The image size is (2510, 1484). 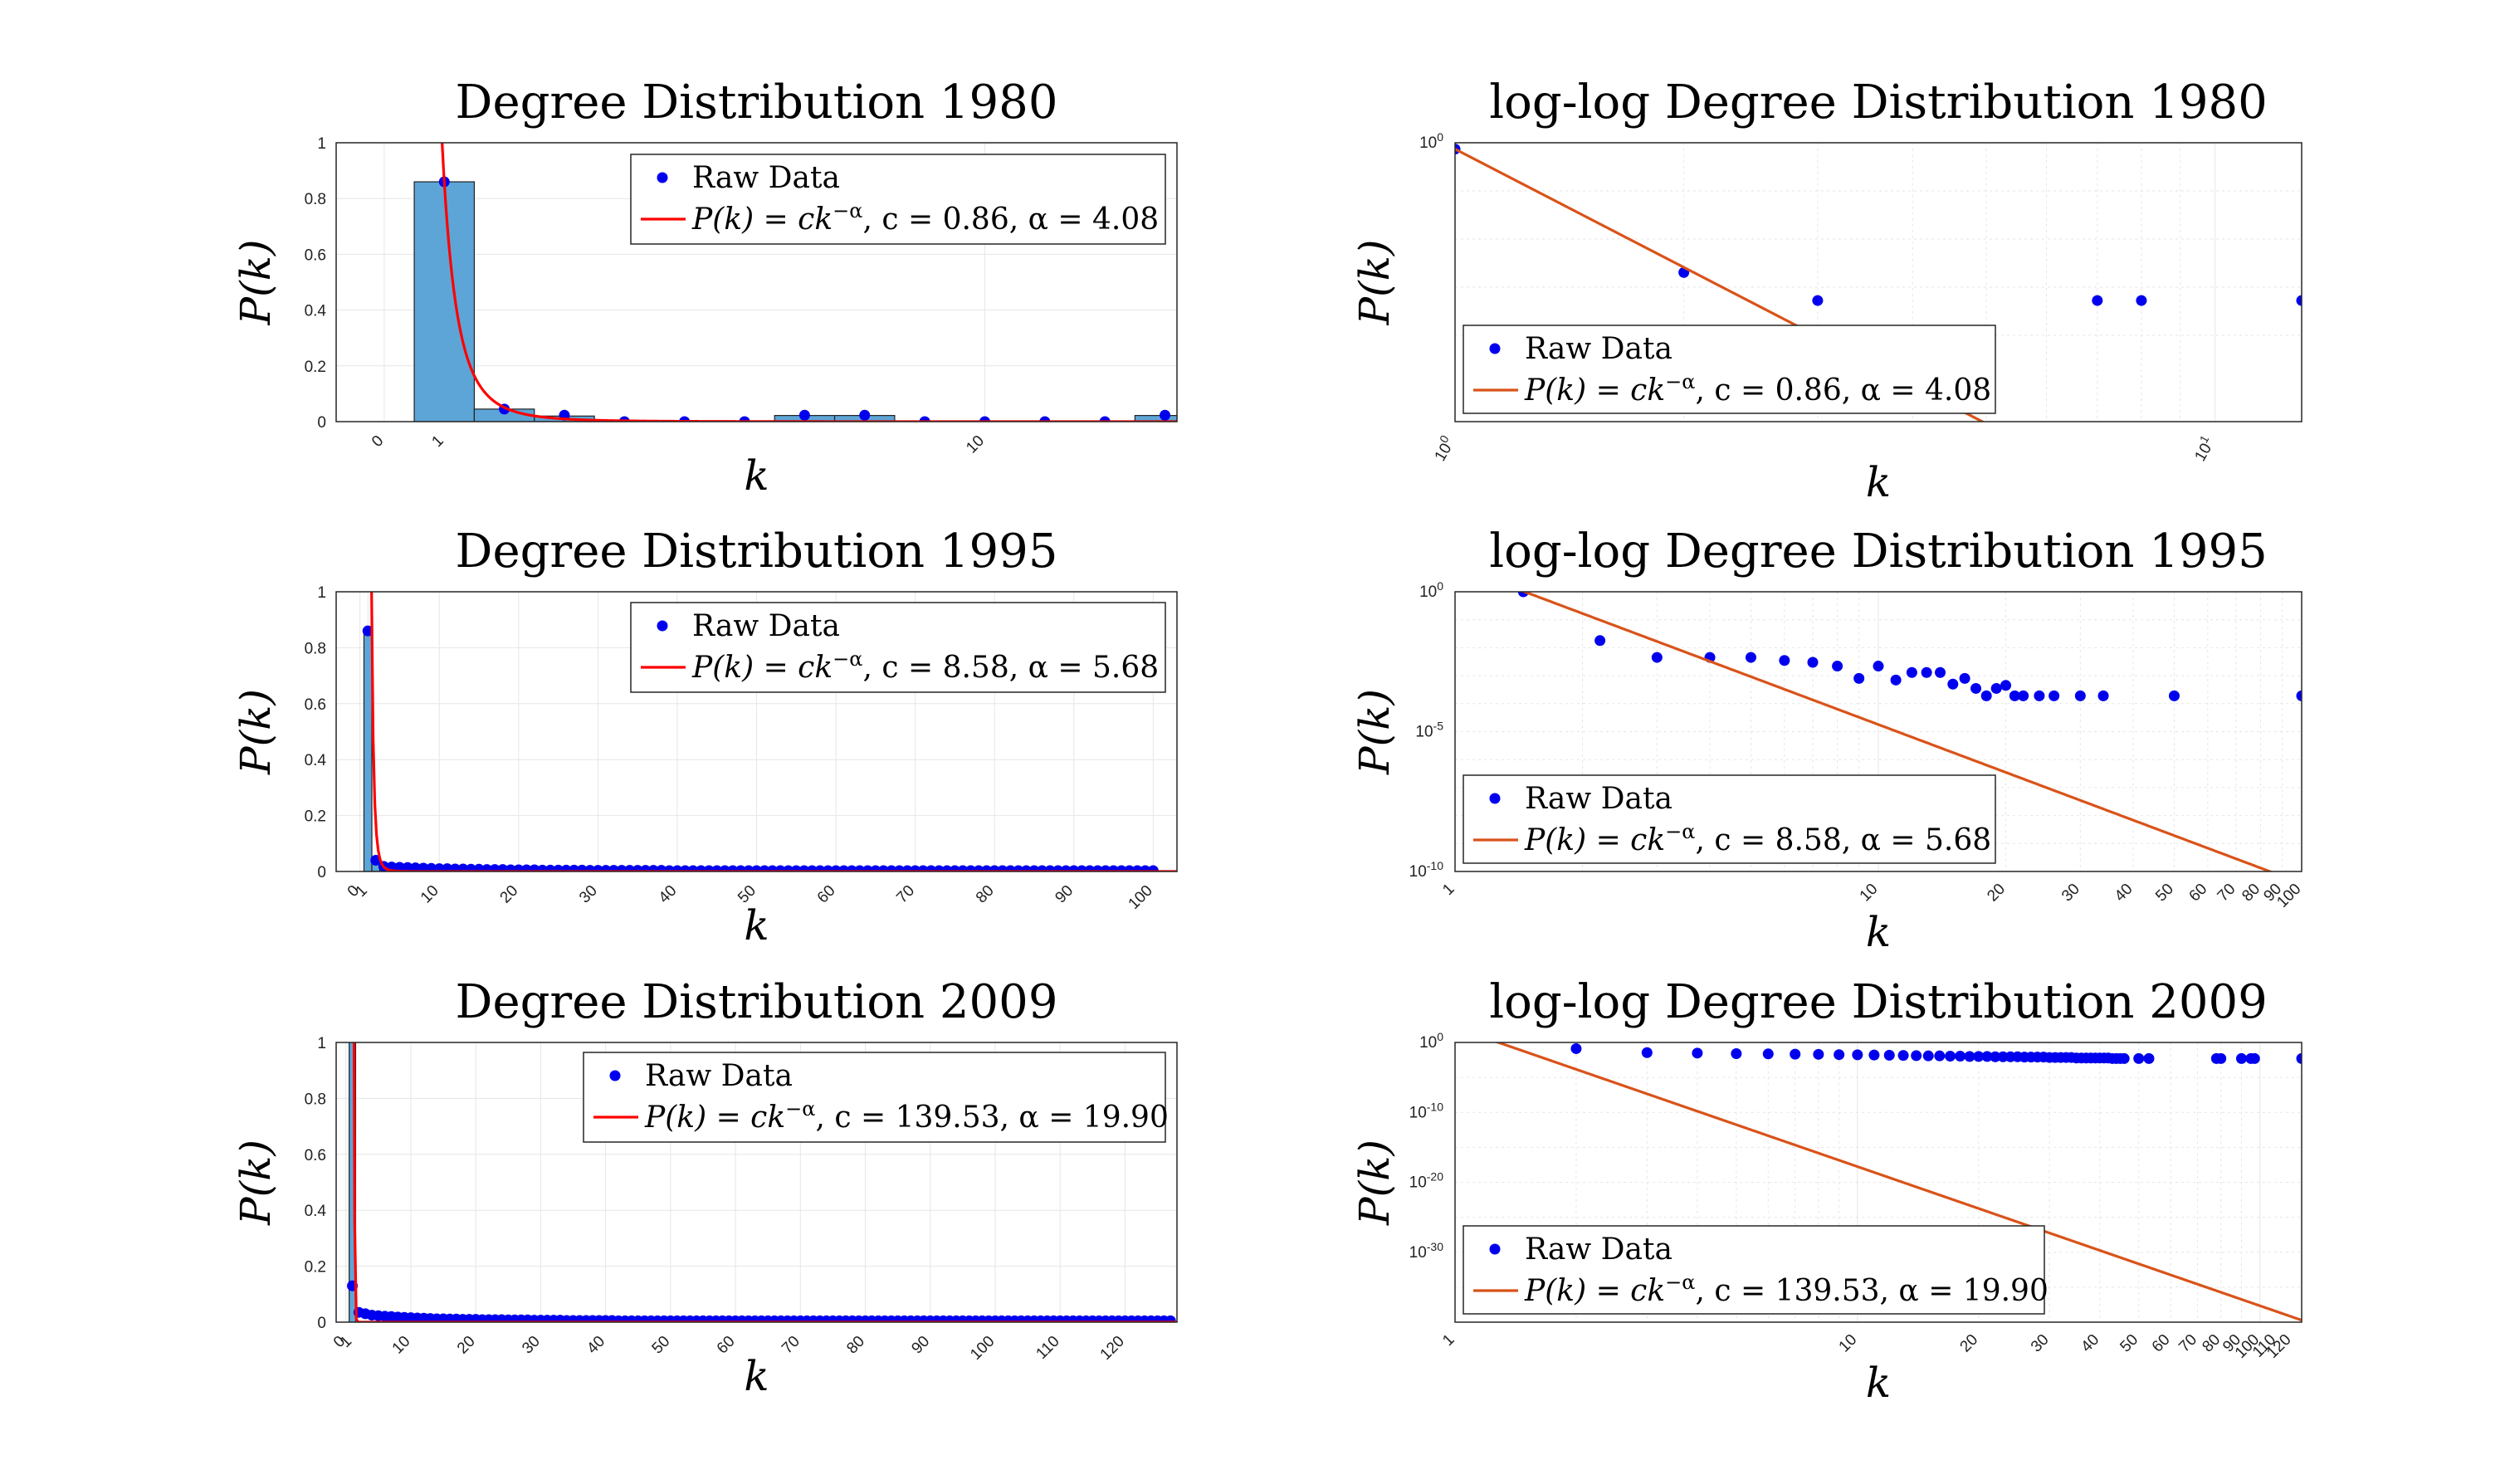 What do you see at coordinates (322, 593) in the screenshot?
I see `y-tick-label: 1` at bounding box center [322, 593].